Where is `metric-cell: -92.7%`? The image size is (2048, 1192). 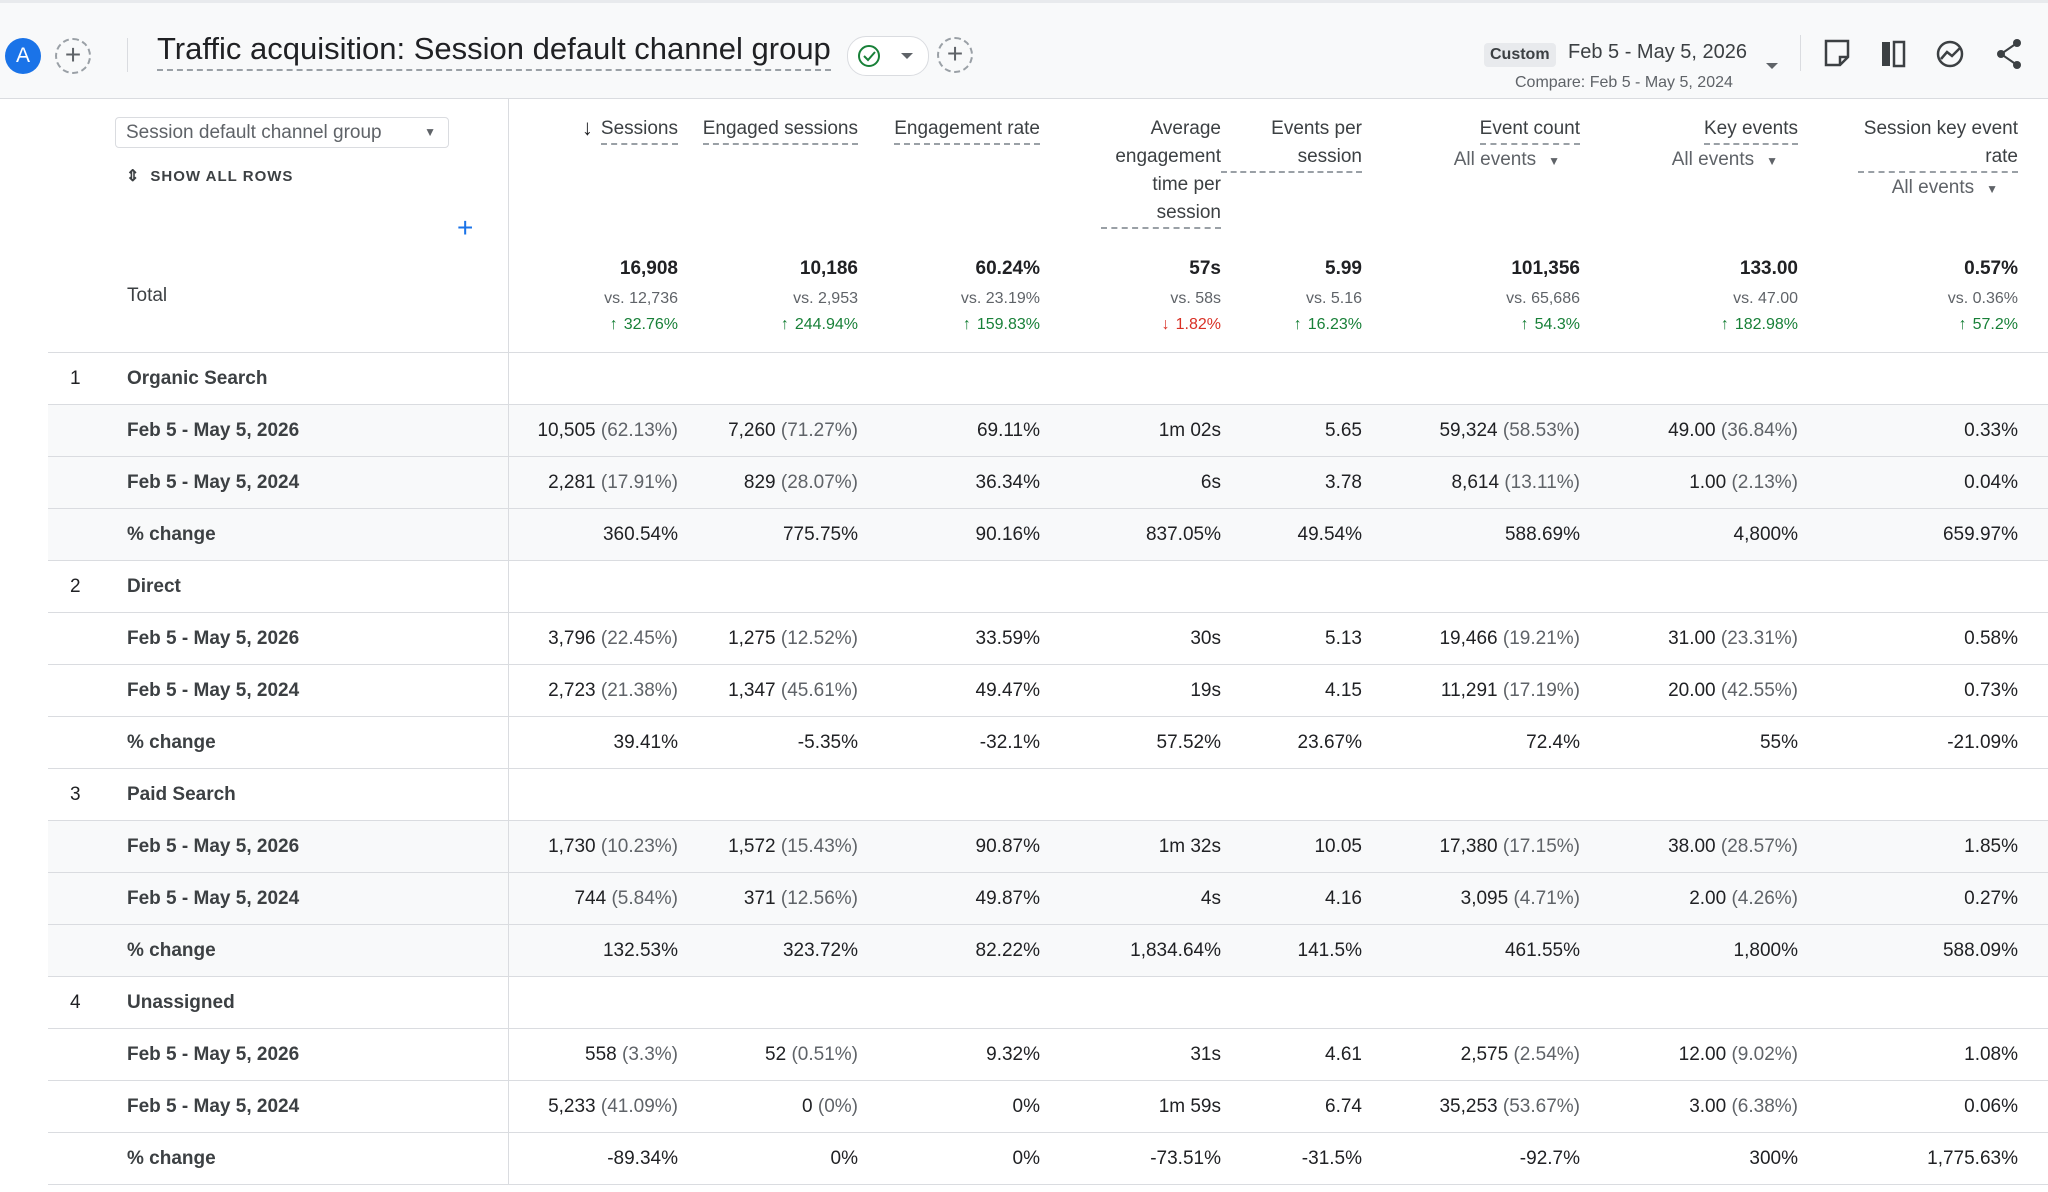 metric-cell: -92.7% is located at coordinates (1471, 1158).